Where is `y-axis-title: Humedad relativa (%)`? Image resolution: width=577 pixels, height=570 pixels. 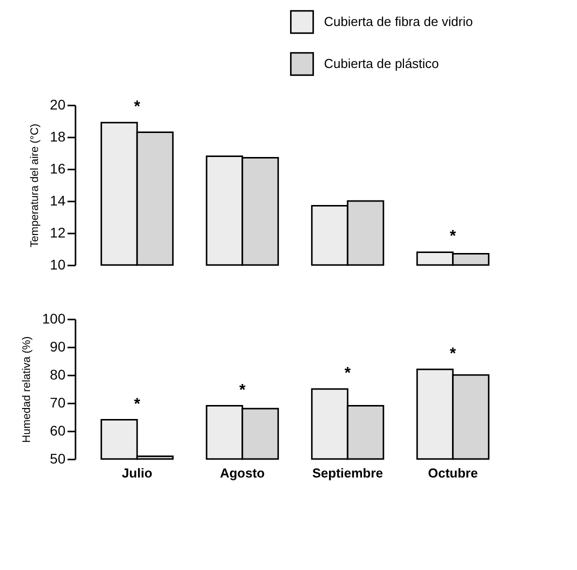
y-axis-title: Humedad relativa (%) is located at coordinates (27, 389).